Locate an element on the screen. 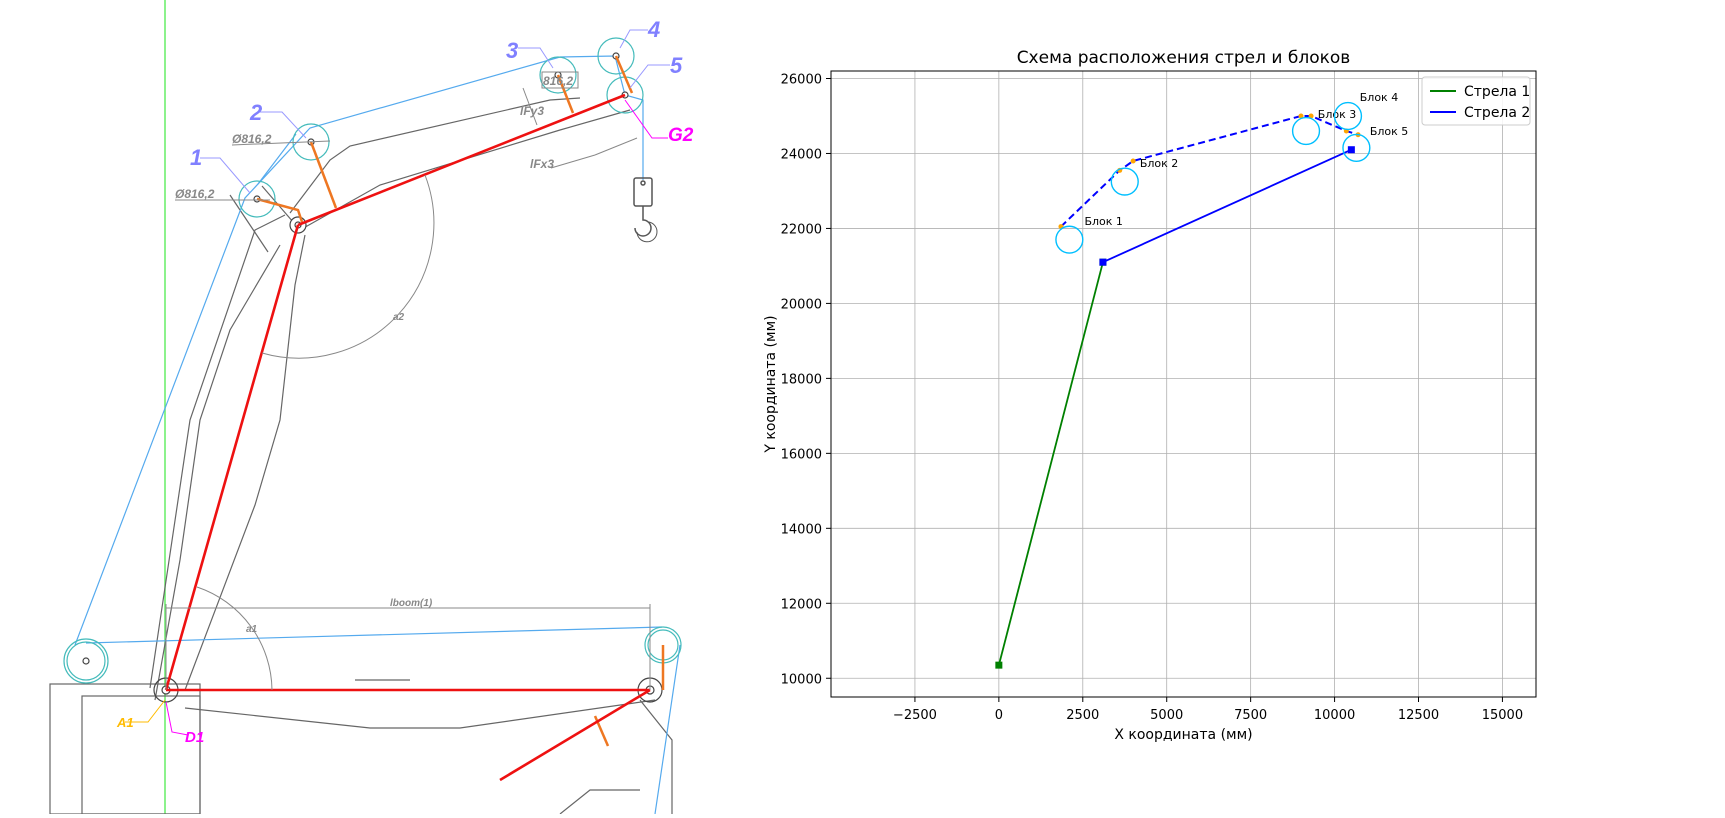 The width and height of the screenshot is (1725, 818). x-tick-label: 15000 is located at coordinates (1502, 715).